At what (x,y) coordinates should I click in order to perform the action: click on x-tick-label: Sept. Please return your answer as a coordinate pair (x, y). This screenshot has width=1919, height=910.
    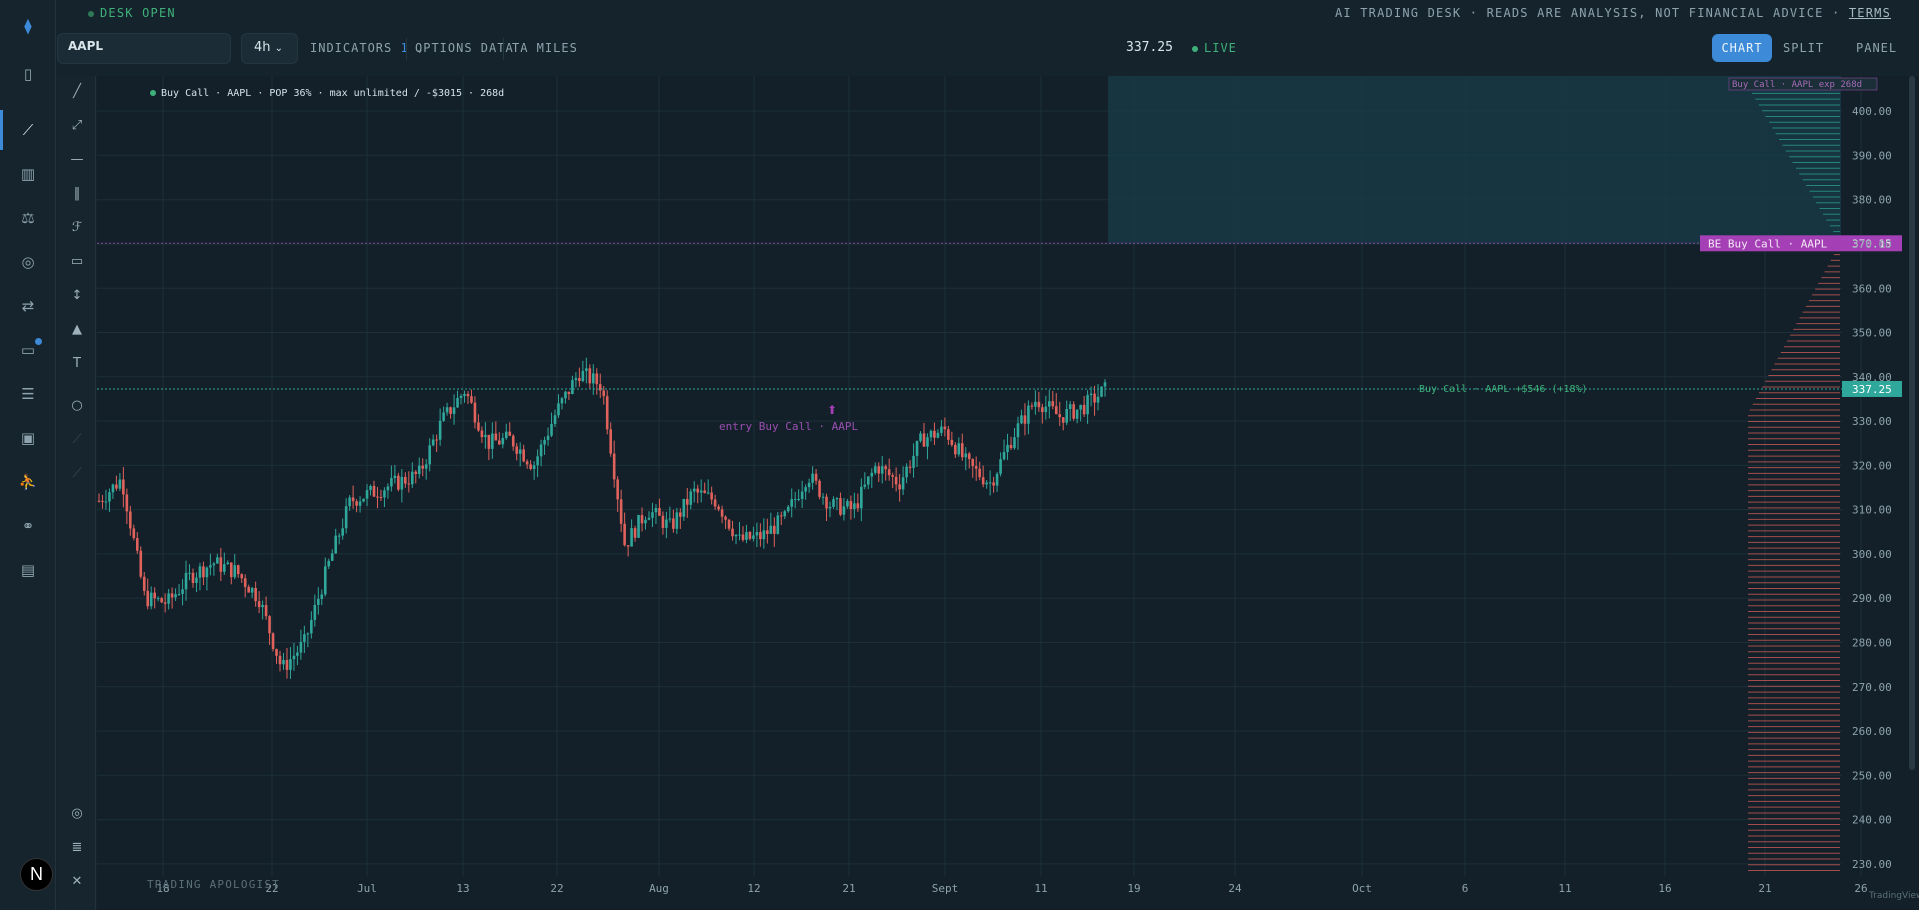
    Looking at the image, I should click on (945, 888).